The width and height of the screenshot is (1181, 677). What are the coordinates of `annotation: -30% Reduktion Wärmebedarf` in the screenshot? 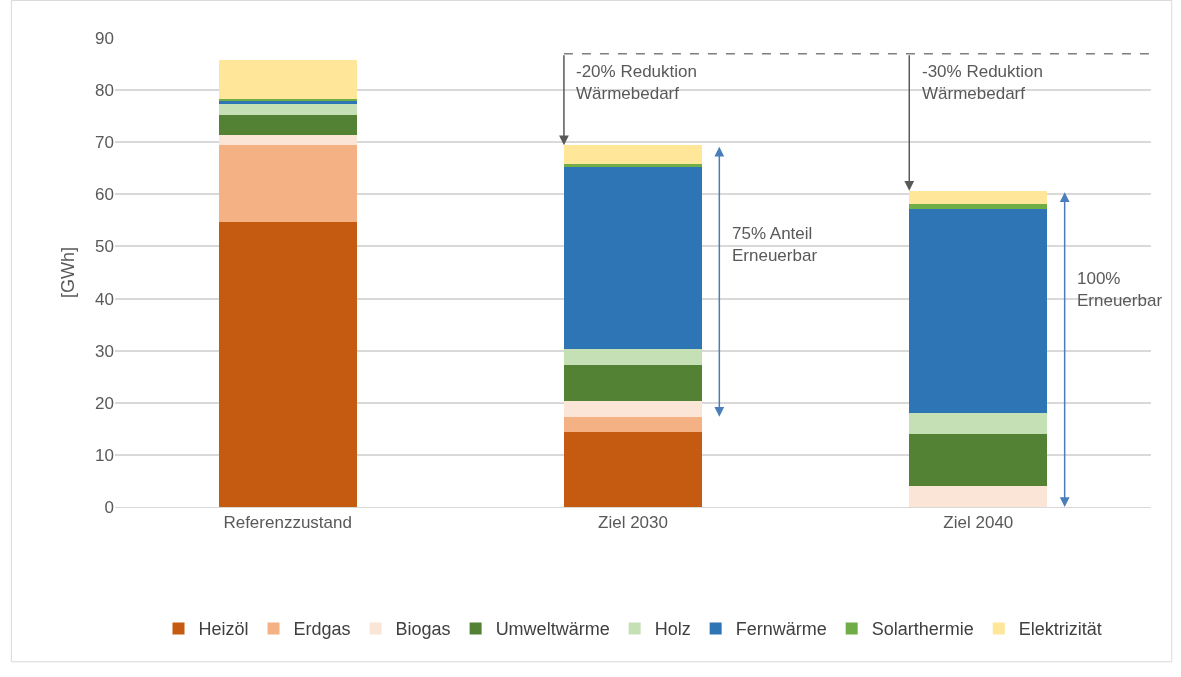 It's located at (982, 83).